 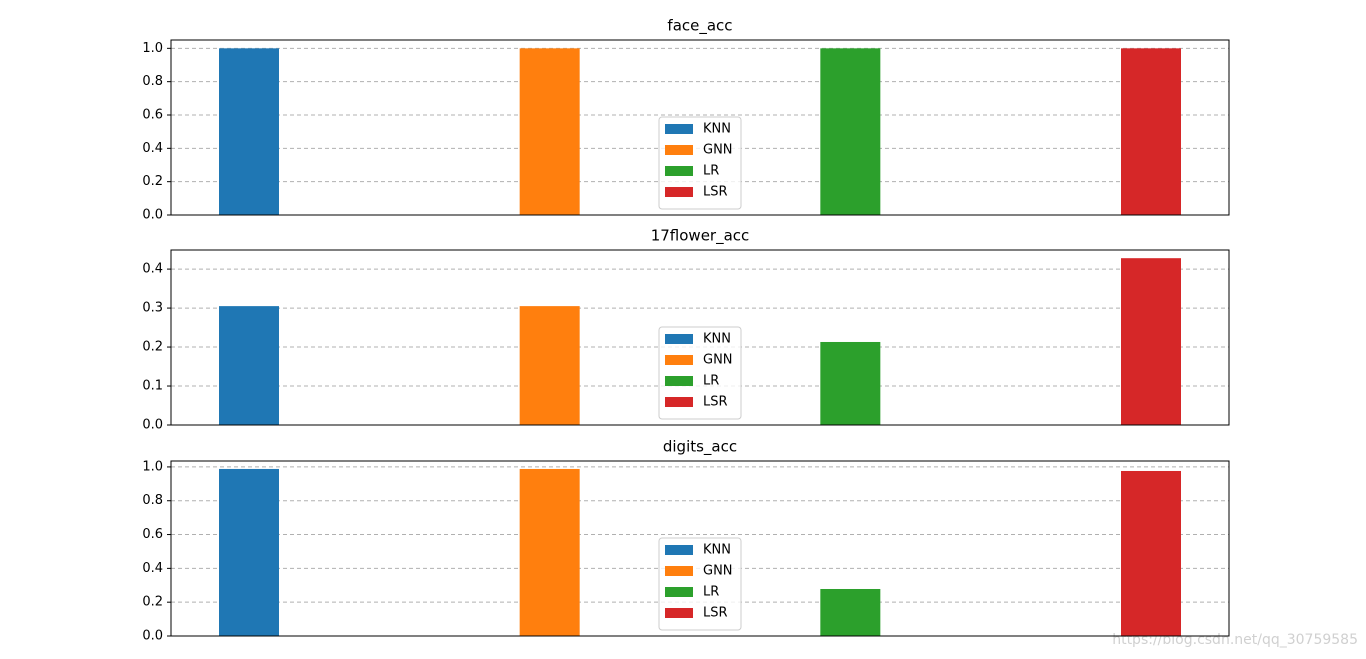 What do you see at coordinates (152, 308) in the screenshot?
I see `y-tick-label: 0.3` at bounding box center [152, 308].